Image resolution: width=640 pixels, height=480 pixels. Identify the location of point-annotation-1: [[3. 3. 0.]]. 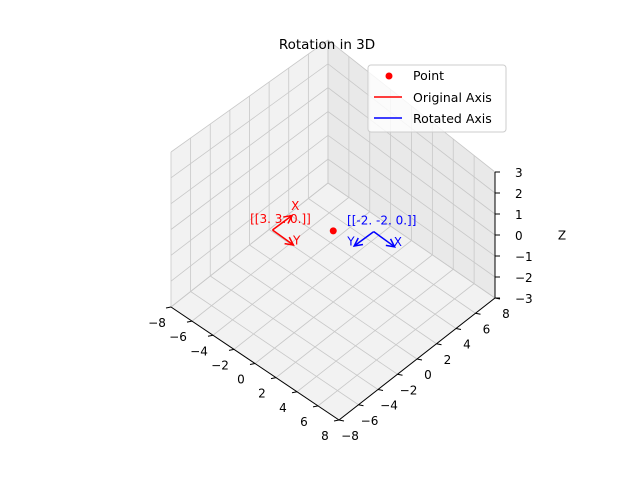
(280, 219).